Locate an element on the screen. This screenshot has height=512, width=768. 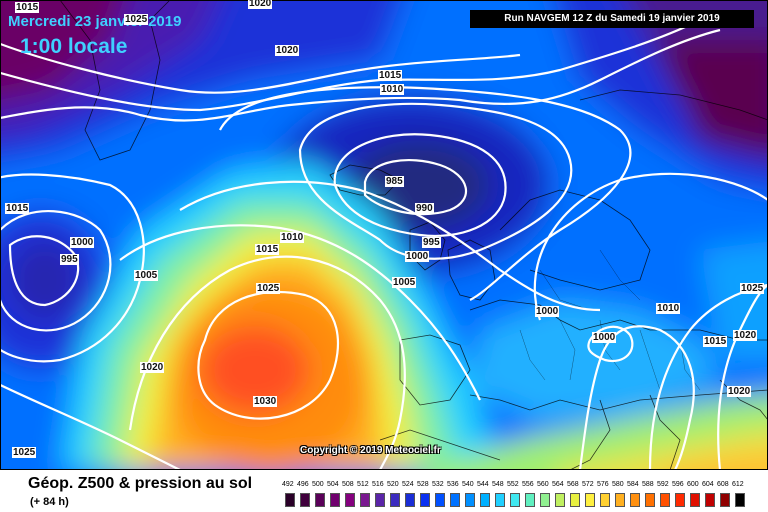
legend-value: 516 is located at coordinates (378, 484).